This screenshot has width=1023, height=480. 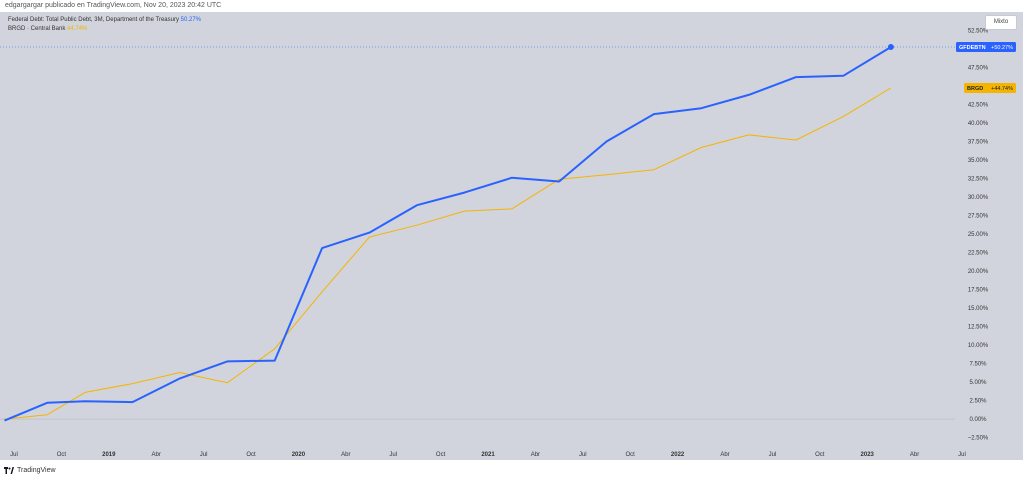 I want to click on y-tick-label: 42.50%, so click(x=978, y=106).